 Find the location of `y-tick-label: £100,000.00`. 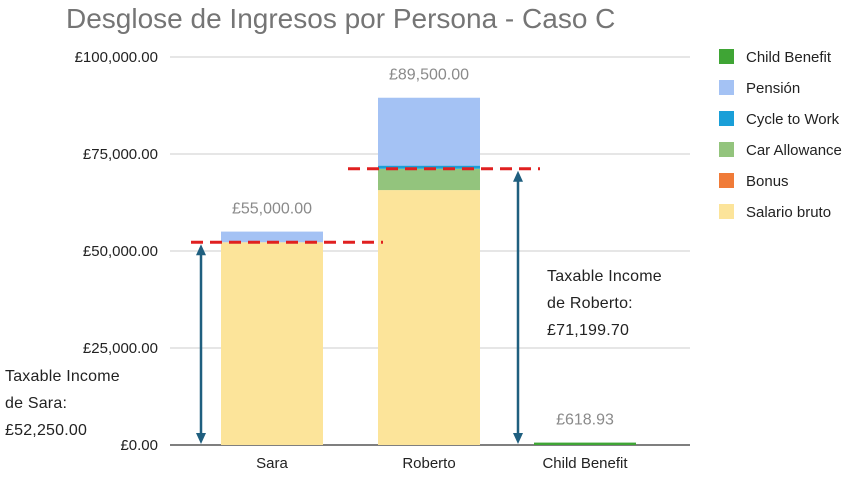

y-tick-label: £100,000.00 is located at coordinates (116, 57).